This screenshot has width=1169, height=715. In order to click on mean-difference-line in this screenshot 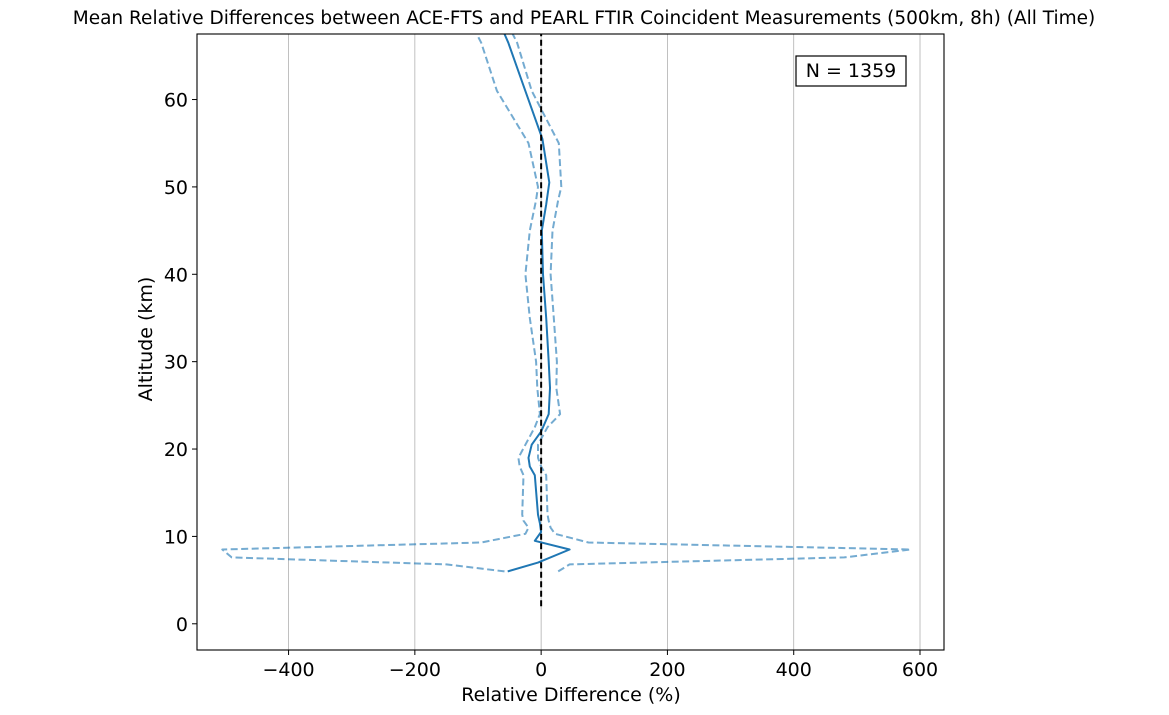, I will do `click(537, 303)`.